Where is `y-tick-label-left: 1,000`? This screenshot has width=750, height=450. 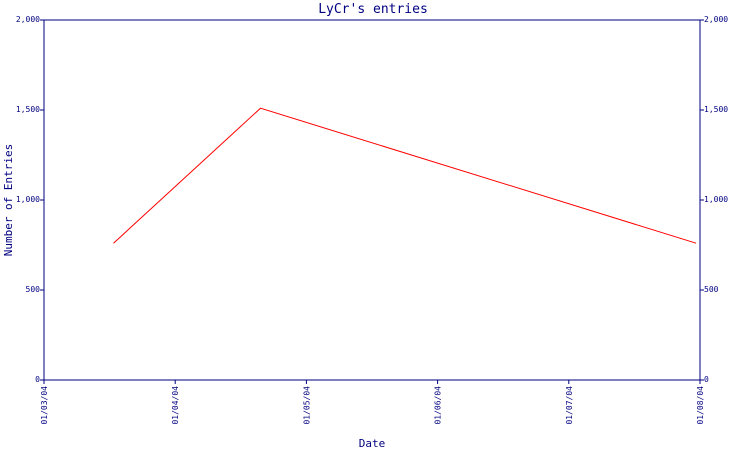
y-tick-label-left: 1,000 is located at coordinates (28, 199).